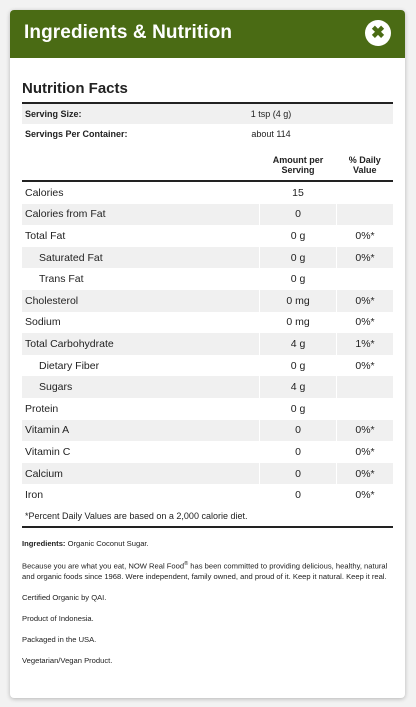  Describe the element at coordinates (76, 134) in the screenshot. I see `servings-per-container-label: Servings Per Container:` at that location.